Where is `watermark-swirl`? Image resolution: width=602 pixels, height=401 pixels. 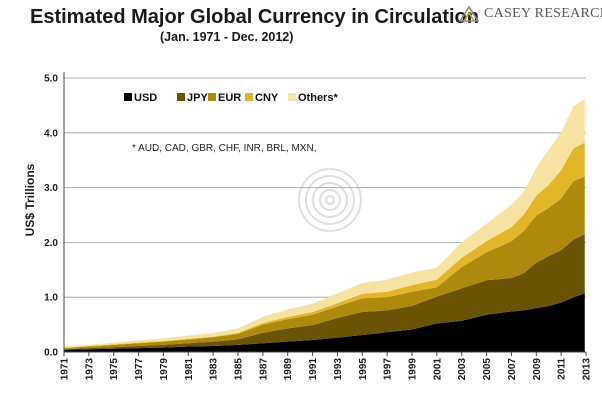
watermark-swirl is located at coordinates (330, 200).